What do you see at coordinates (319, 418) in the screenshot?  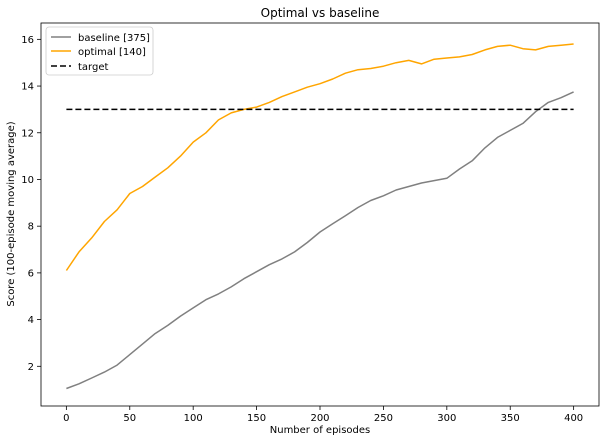 I see `x-tick-label: 200` at bounding box center [319, 418].